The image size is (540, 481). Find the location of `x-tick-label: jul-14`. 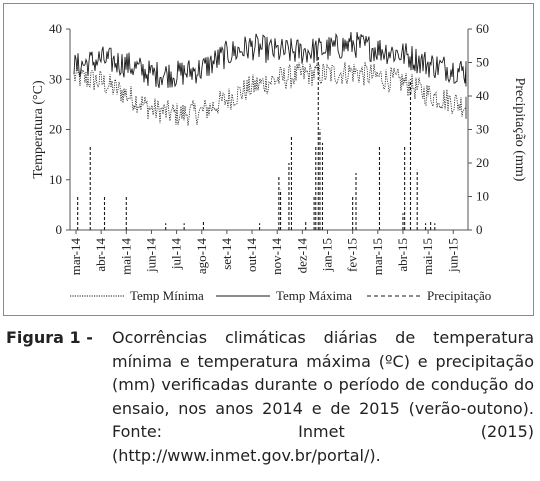

x-tick-label: jul-14 is located at coordinates (176, 254).